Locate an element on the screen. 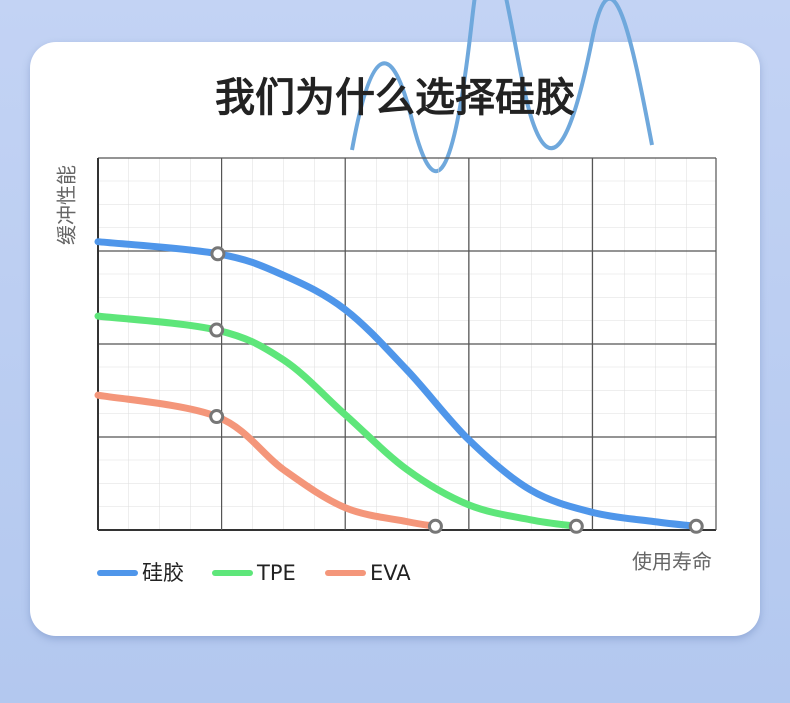  legend-label: EVA is located at coordinates (390, 573).